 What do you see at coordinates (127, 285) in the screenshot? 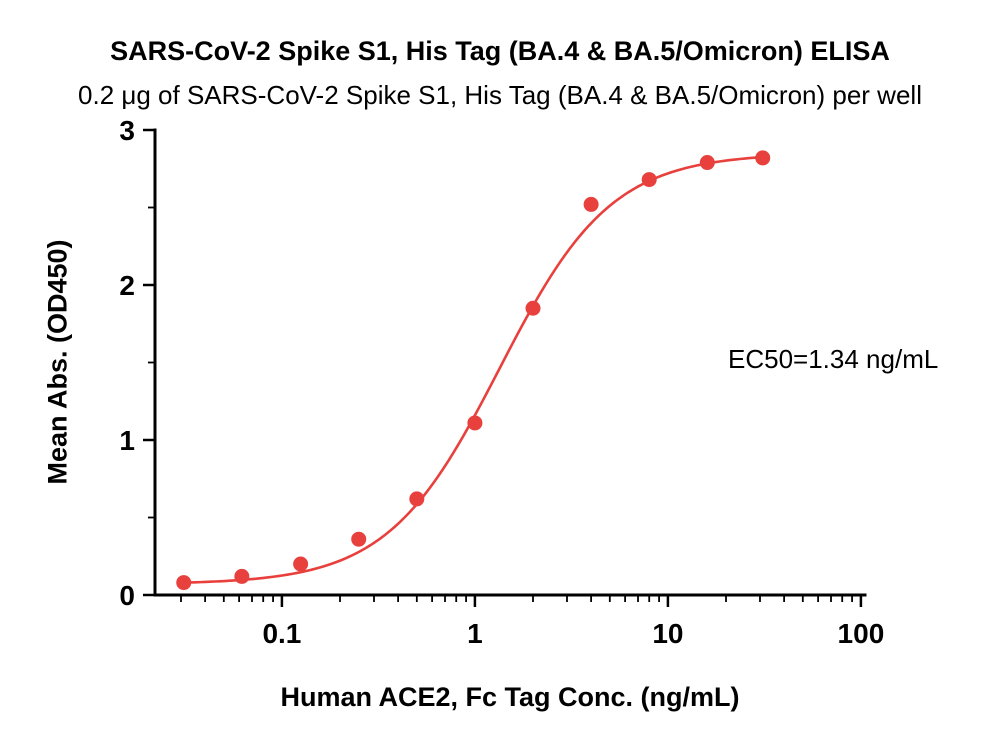
I see `y-tick-label: 2` at bounding box center [127, 285].